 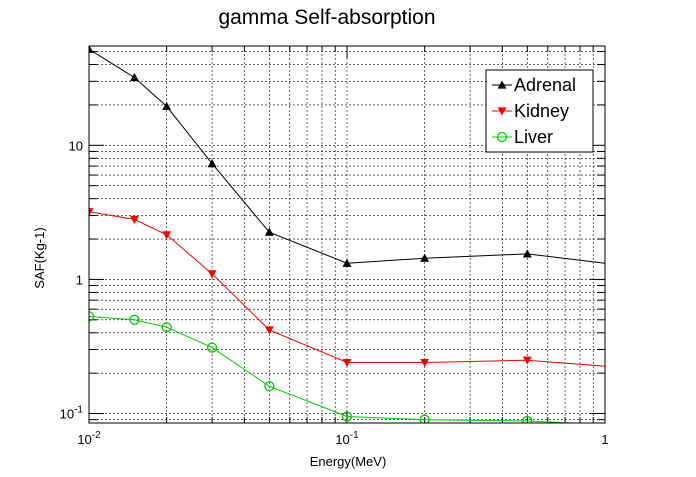 I want to click on legend-entry-kidney: Kidney, so click(x=530, y=111).